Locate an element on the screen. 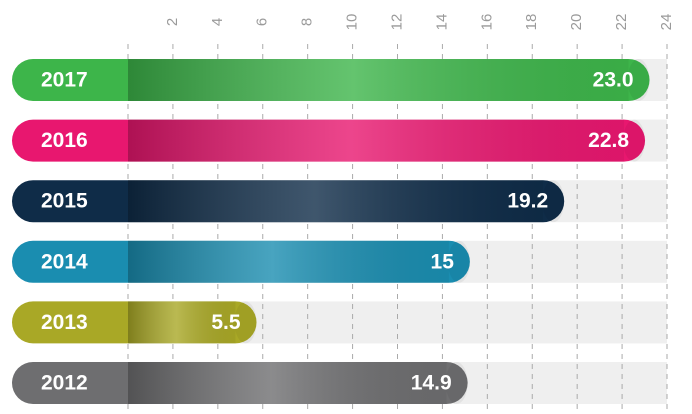 The height and width of the screenshot is (414, 692). x-tick-label: 4 is located at coordinates (217, 22).